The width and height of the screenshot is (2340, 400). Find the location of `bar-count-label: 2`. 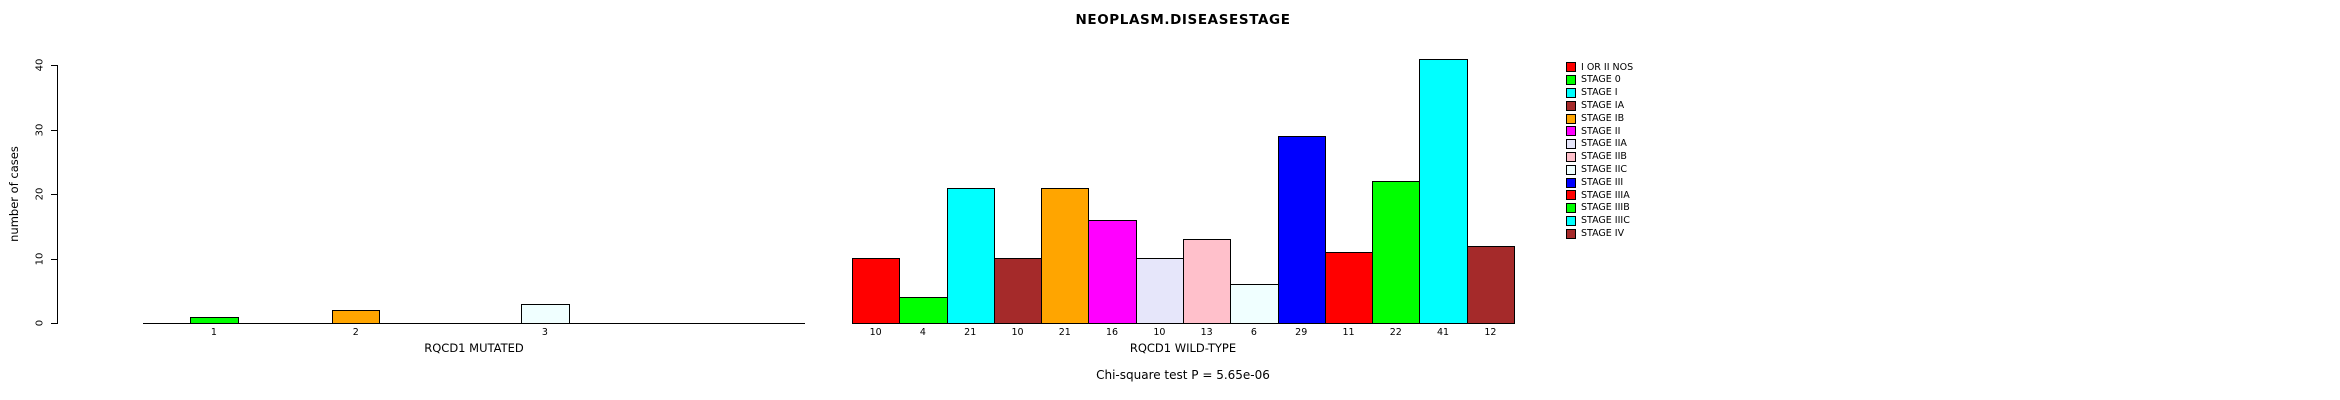

bar-count-label: 2 is located at coordinates (355, 332).